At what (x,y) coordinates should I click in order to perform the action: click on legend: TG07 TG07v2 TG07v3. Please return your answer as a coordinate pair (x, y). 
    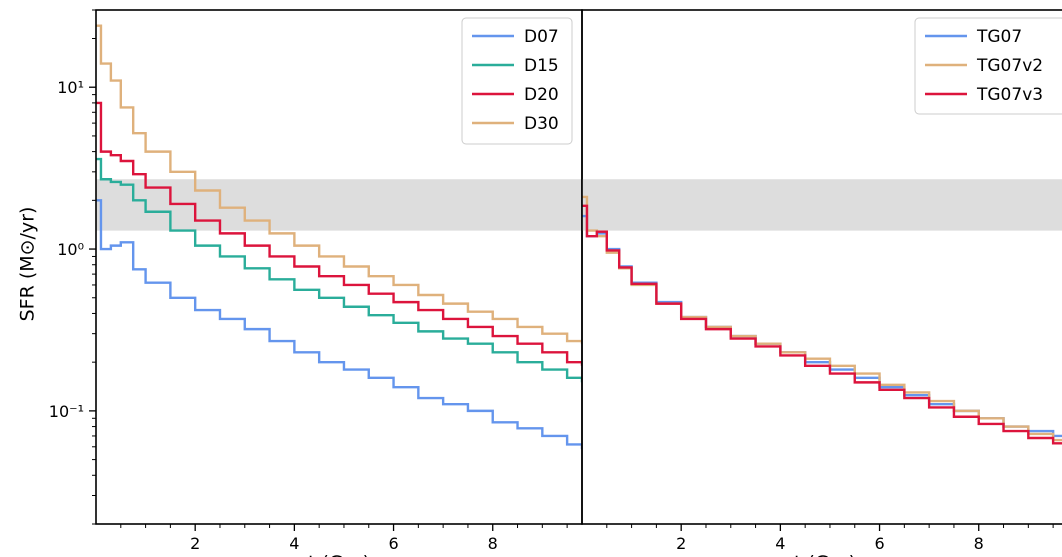
    Looking at the image, I should click on (988, 66).